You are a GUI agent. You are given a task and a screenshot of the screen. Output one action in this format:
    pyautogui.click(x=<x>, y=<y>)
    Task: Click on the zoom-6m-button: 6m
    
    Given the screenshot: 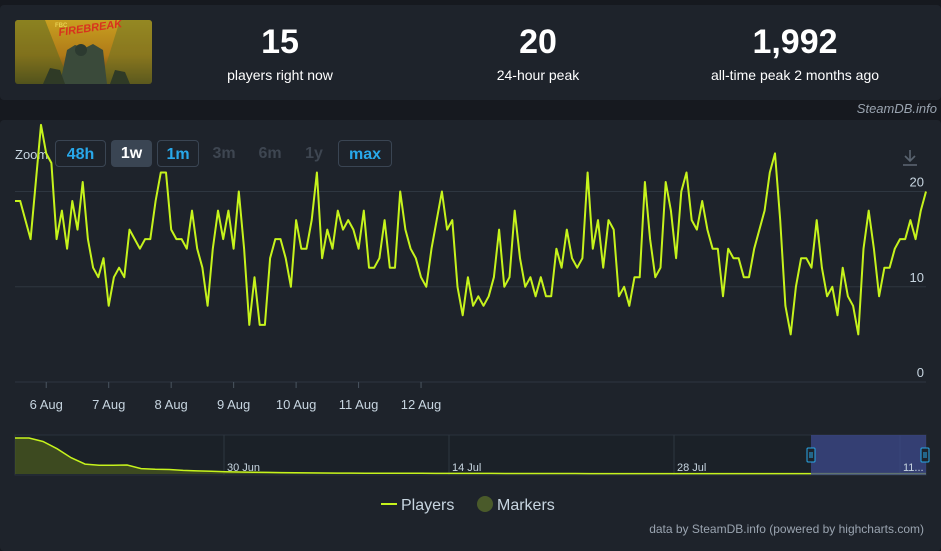 What is the action you would take?
    pyautogui.click(x=270, y=153)
    